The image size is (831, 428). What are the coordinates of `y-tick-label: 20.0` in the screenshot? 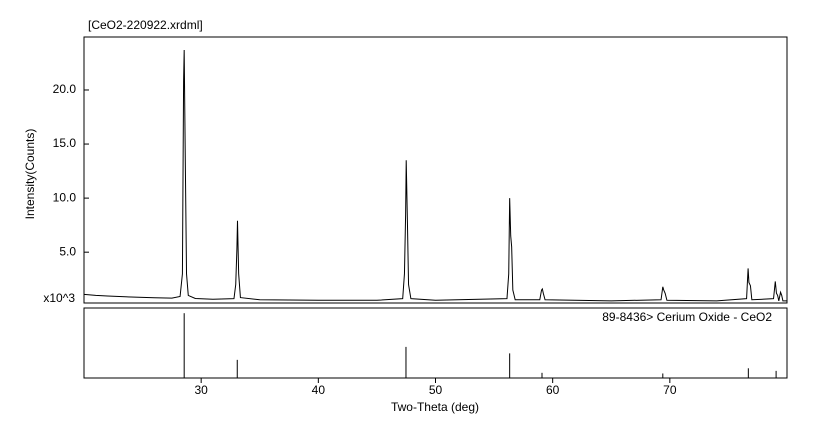 It's located at (65, 89).